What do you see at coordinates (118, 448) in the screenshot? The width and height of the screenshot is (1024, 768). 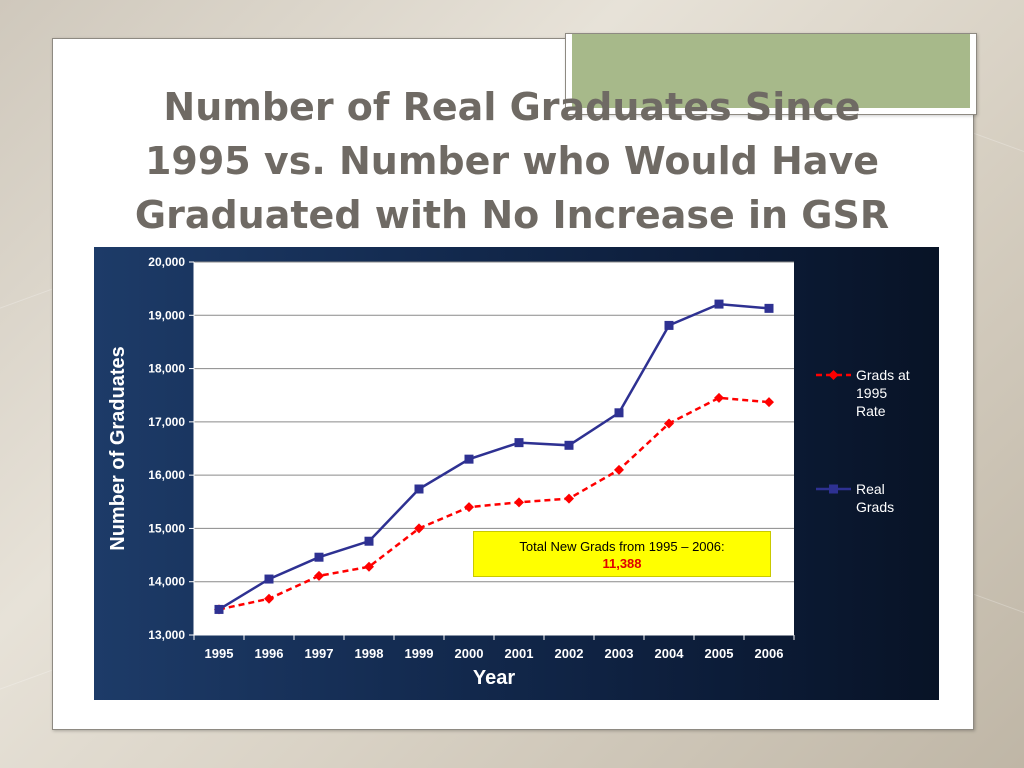 I see `y-axis-title: Number of Graduates` at bounding box center [118, 448].